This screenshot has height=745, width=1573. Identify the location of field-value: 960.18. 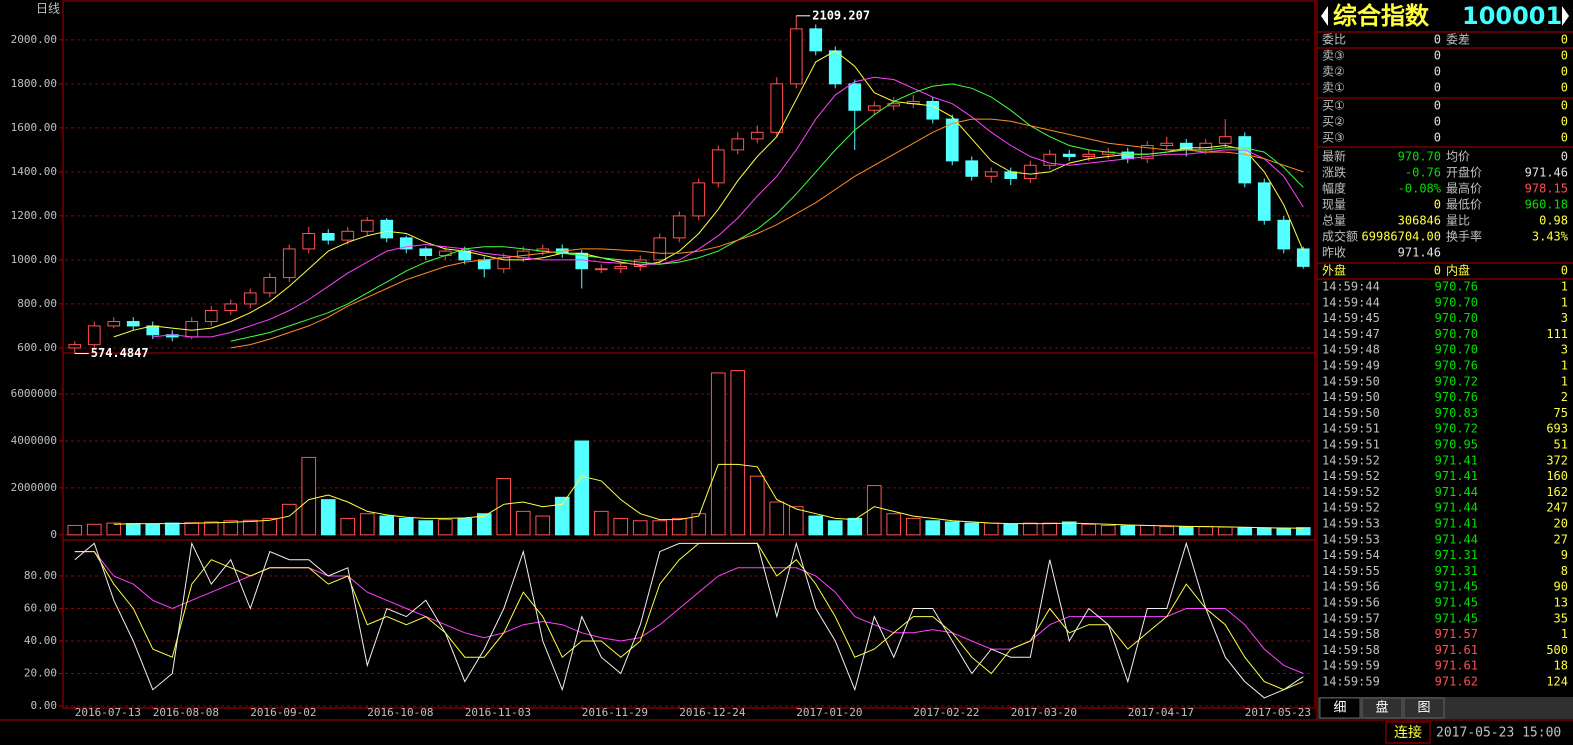
(1546, 205).